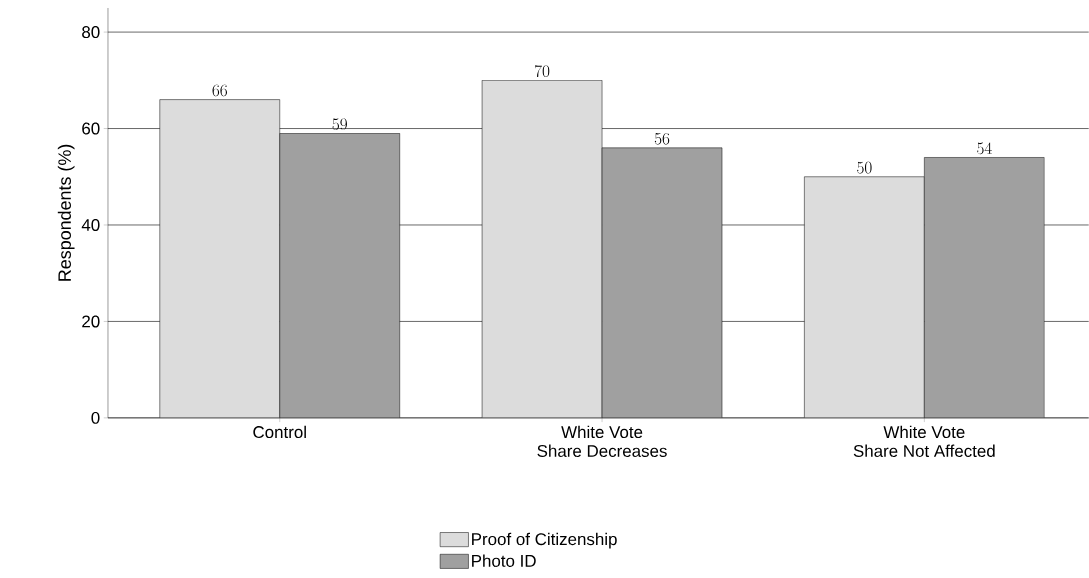  Describe the element at coordinates (95, 417) in the screenshot. I see `y-tick-label: 0` at that location.